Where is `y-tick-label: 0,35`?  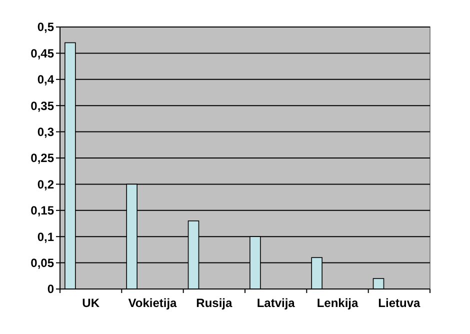 y-tick-label: 0,35 is located at coordinates (42, 105).